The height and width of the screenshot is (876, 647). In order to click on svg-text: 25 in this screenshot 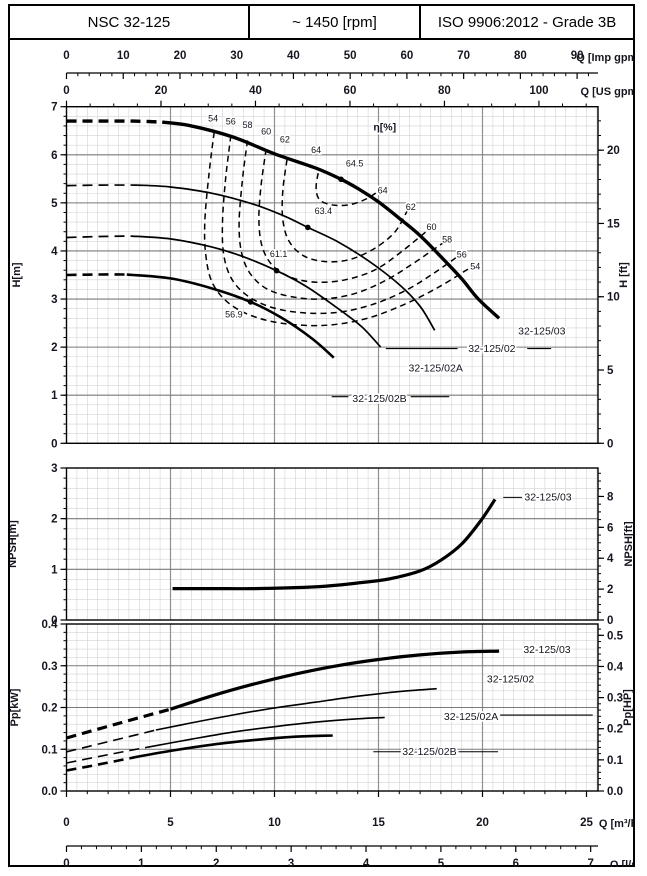, I will do `click(586, 823)`.